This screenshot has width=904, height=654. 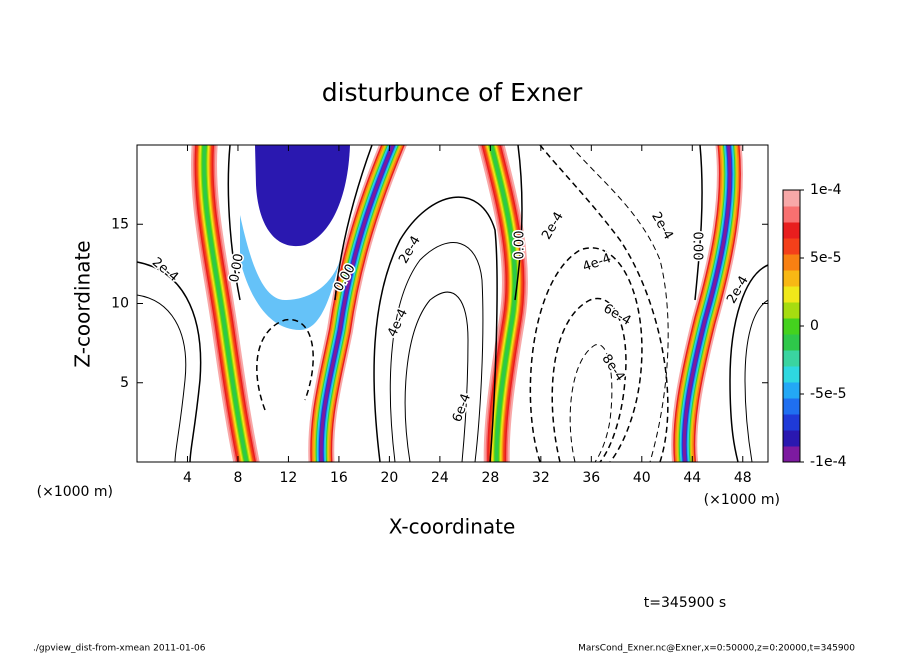 What do you see at coordinates (289, 478) in the screenshot?
I see `x-tick-label: 12` at bounding box center [289, 478].